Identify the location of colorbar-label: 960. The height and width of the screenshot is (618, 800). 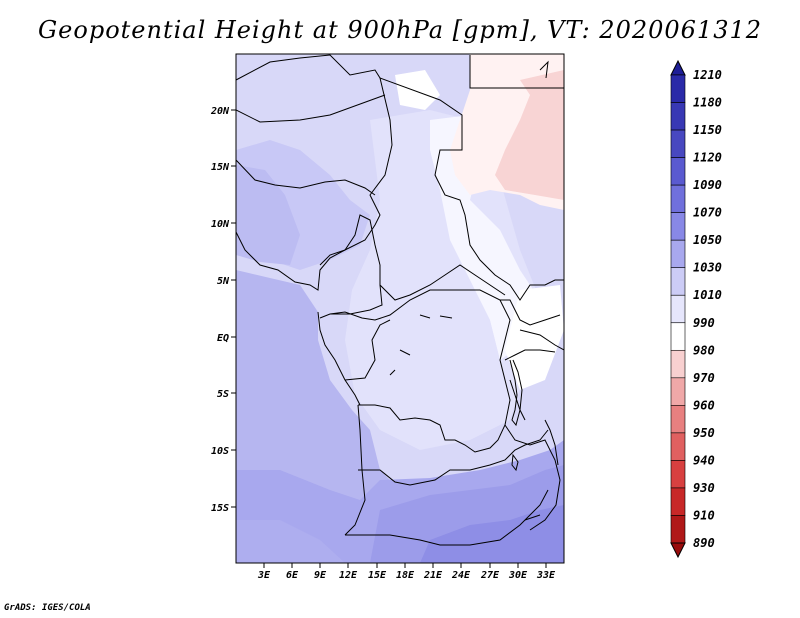
(704, 405).